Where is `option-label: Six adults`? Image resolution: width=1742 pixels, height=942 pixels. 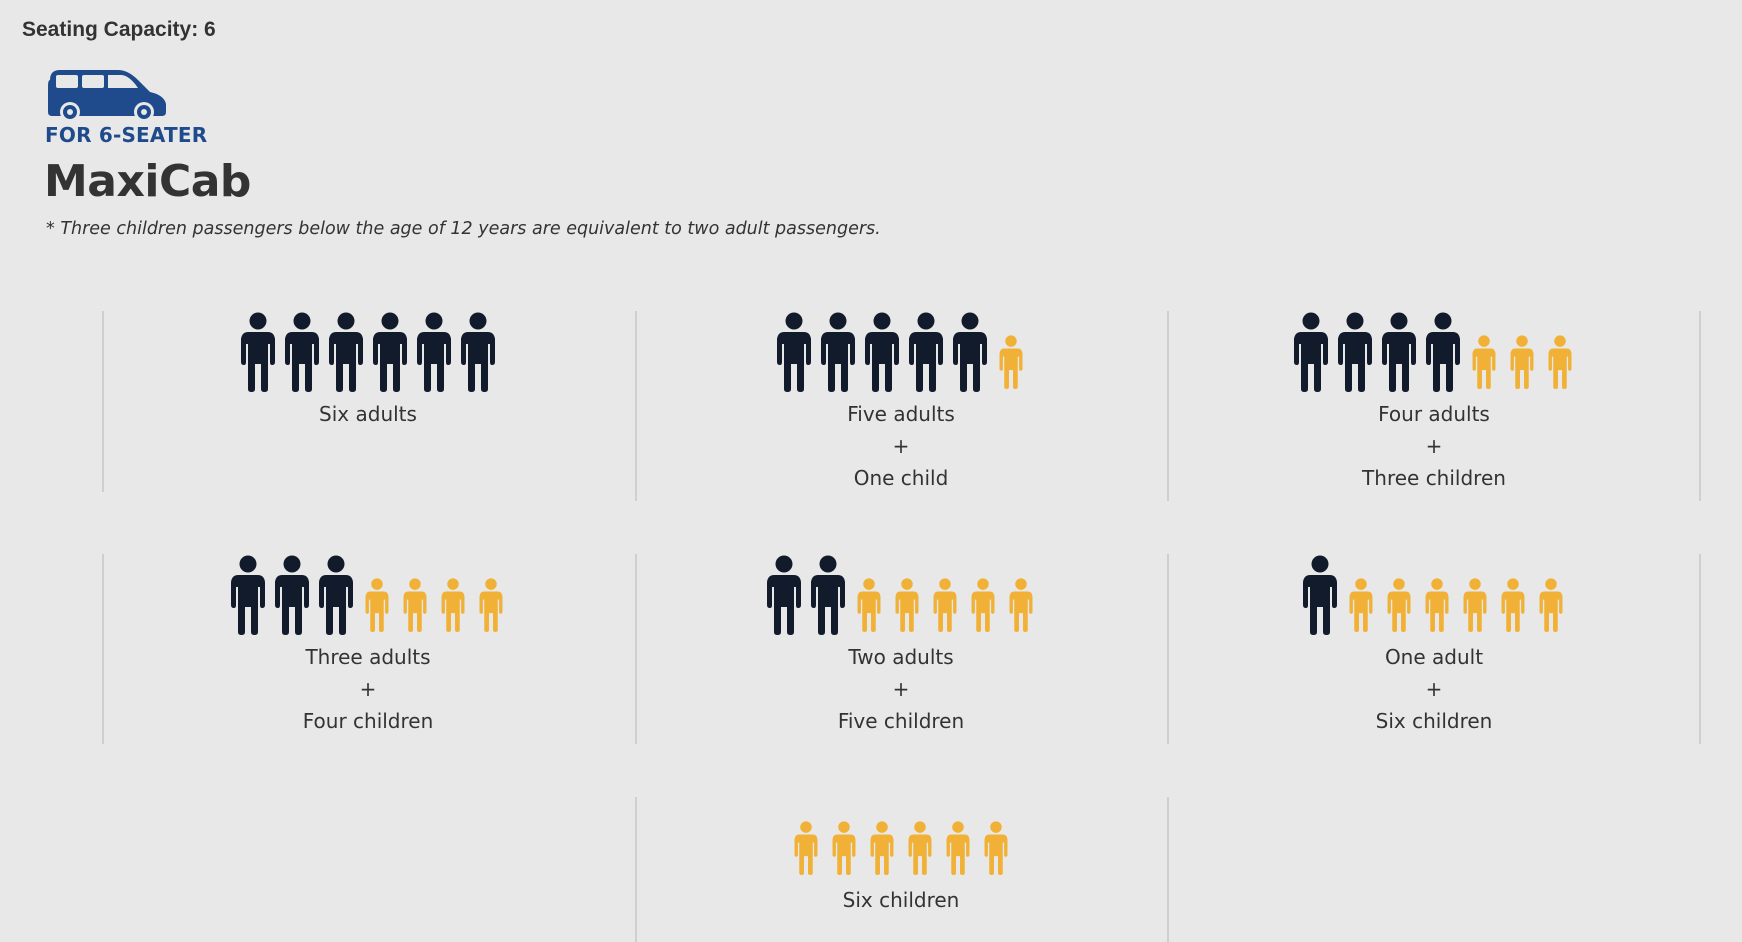 option-label: Six adults is located at coordinates (368, 414).